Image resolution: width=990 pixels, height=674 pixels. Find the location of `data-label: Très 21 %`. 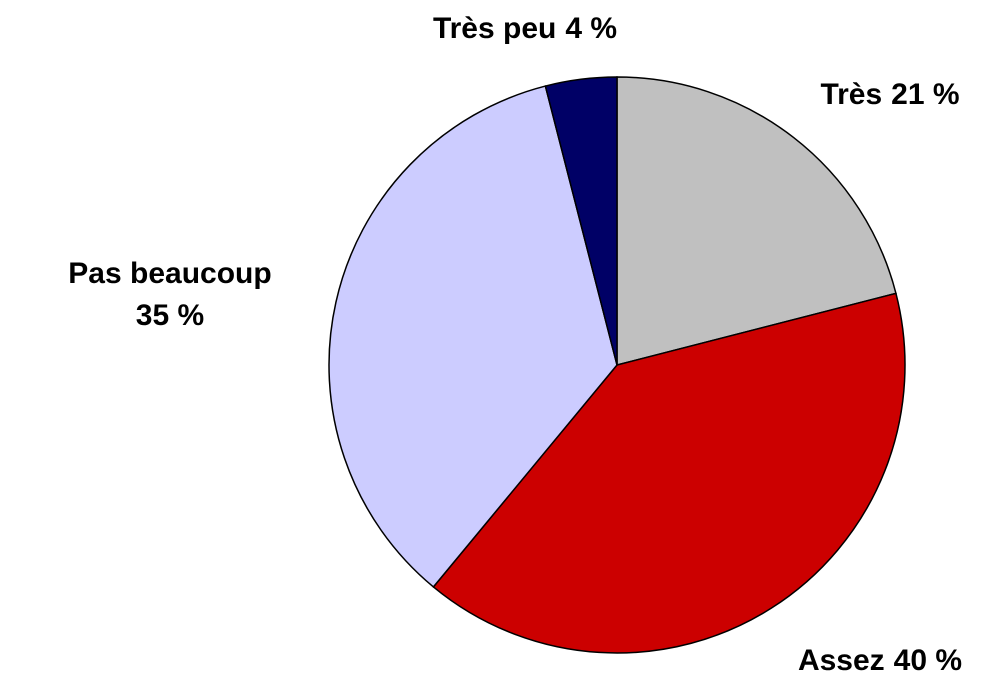

data-label: Très 21 % is located at coordinates (889, 94).